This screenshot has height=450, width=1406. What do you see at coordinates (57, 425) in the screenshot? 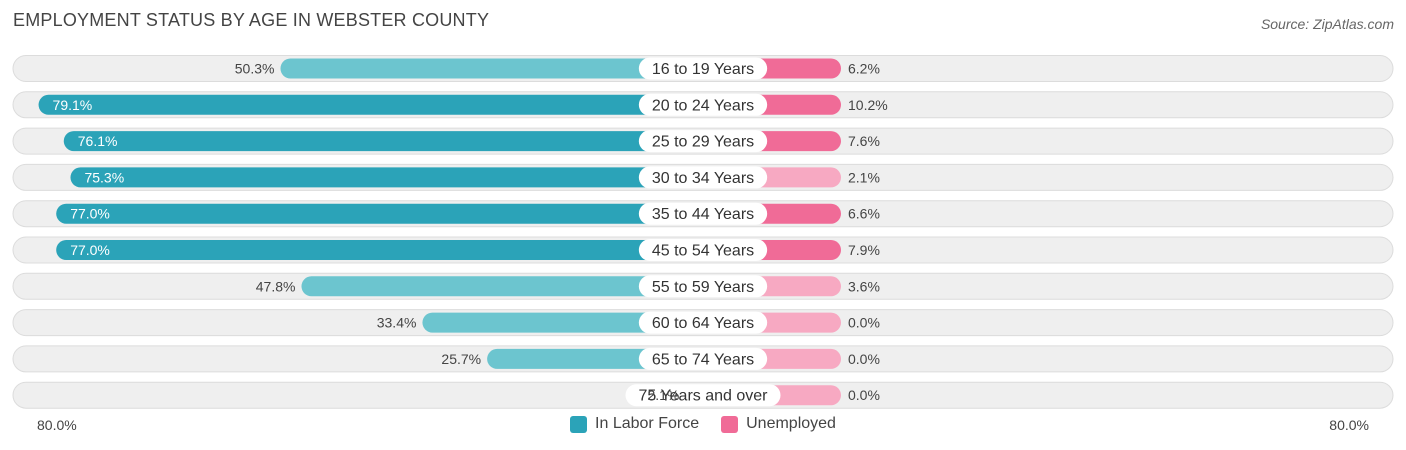
I see `axis-left-label: 80.0%` at bounding box center [57, 425].